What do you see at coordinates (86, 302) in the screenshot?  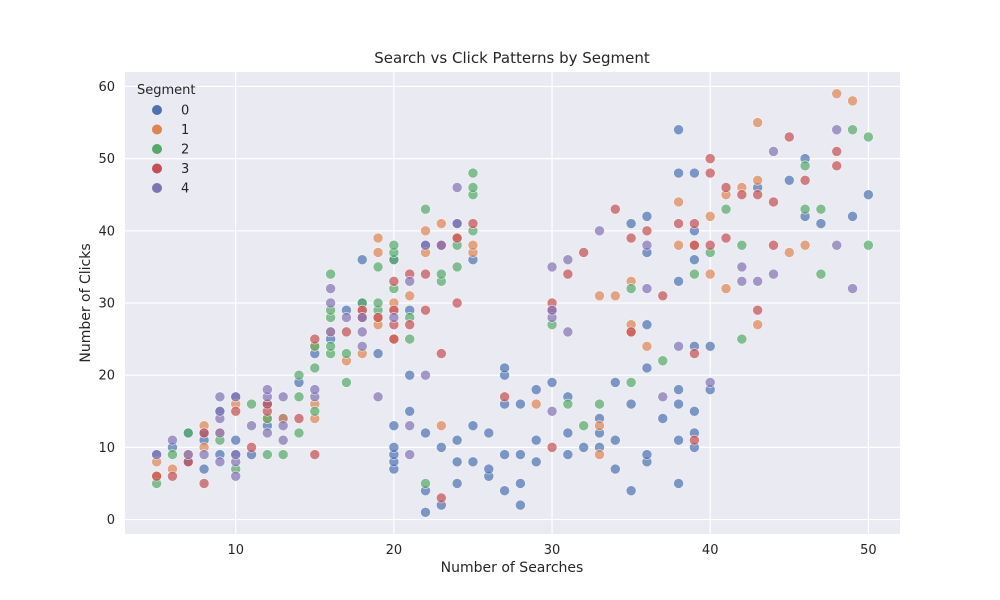 I see `y-axis-label: Number of Clicks` at bounding box center [86, 302].